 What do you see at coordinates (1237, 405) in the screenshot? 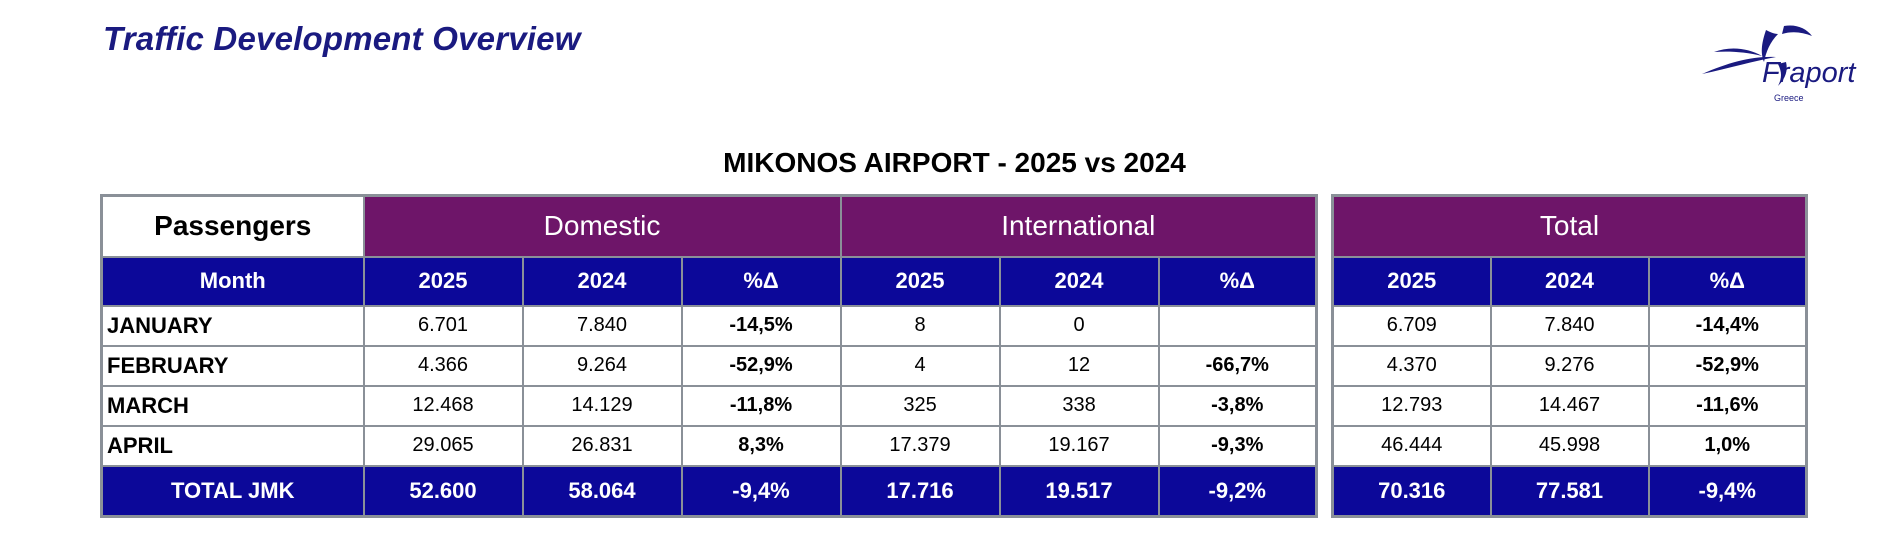
I see `international-change-cell: -3,8%` at bounding box center [1237, 405].